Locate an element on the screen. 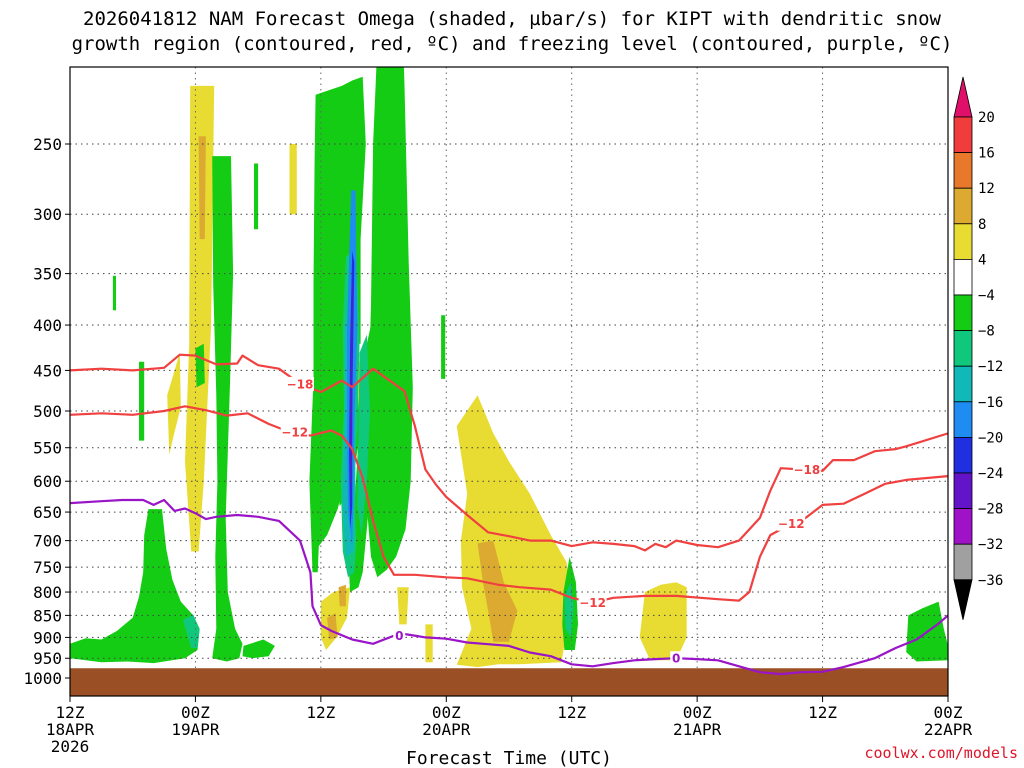 The height and width of the screenshot is (768, 1024). colorbar-label: 16 is located at coordinates (986, 154).